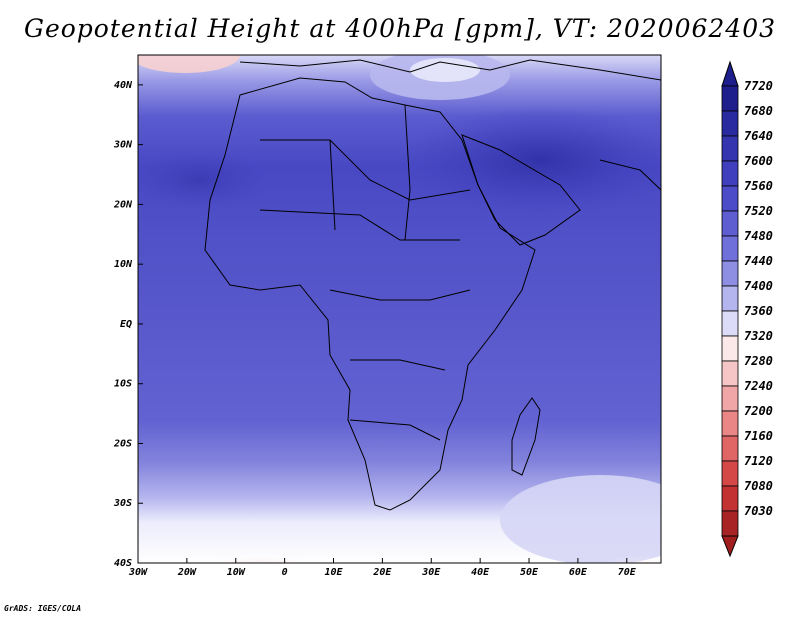 The width and height of the screenshot is (800, 618). Describe the element at coordinates (123, 145) in the screenshot. I see `lat-tick-label: 30N` at that location.